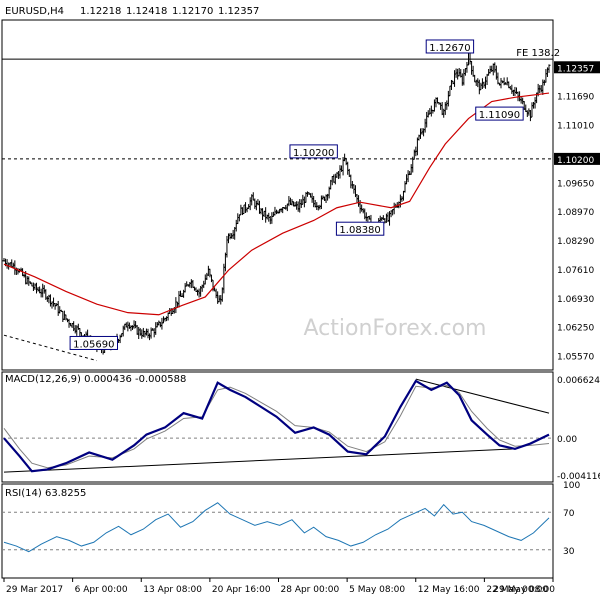 The height and width of the screenshot is (600, 600). Describe the element at coordinates (146, 11) in the screenshot. I see `chart-header-high: 1.12418` at that location.